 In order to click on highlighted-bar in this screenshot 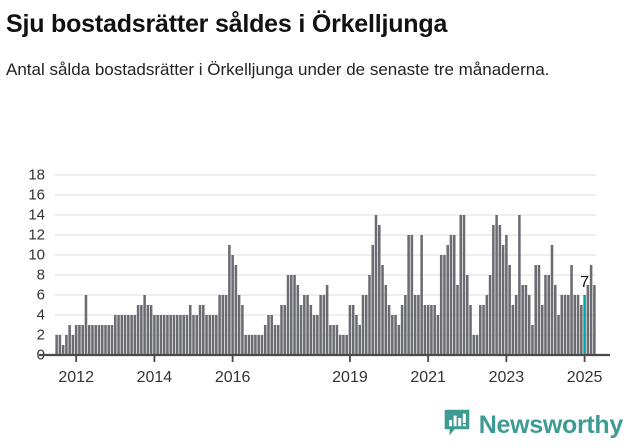, I will do `click(584, 325)`.